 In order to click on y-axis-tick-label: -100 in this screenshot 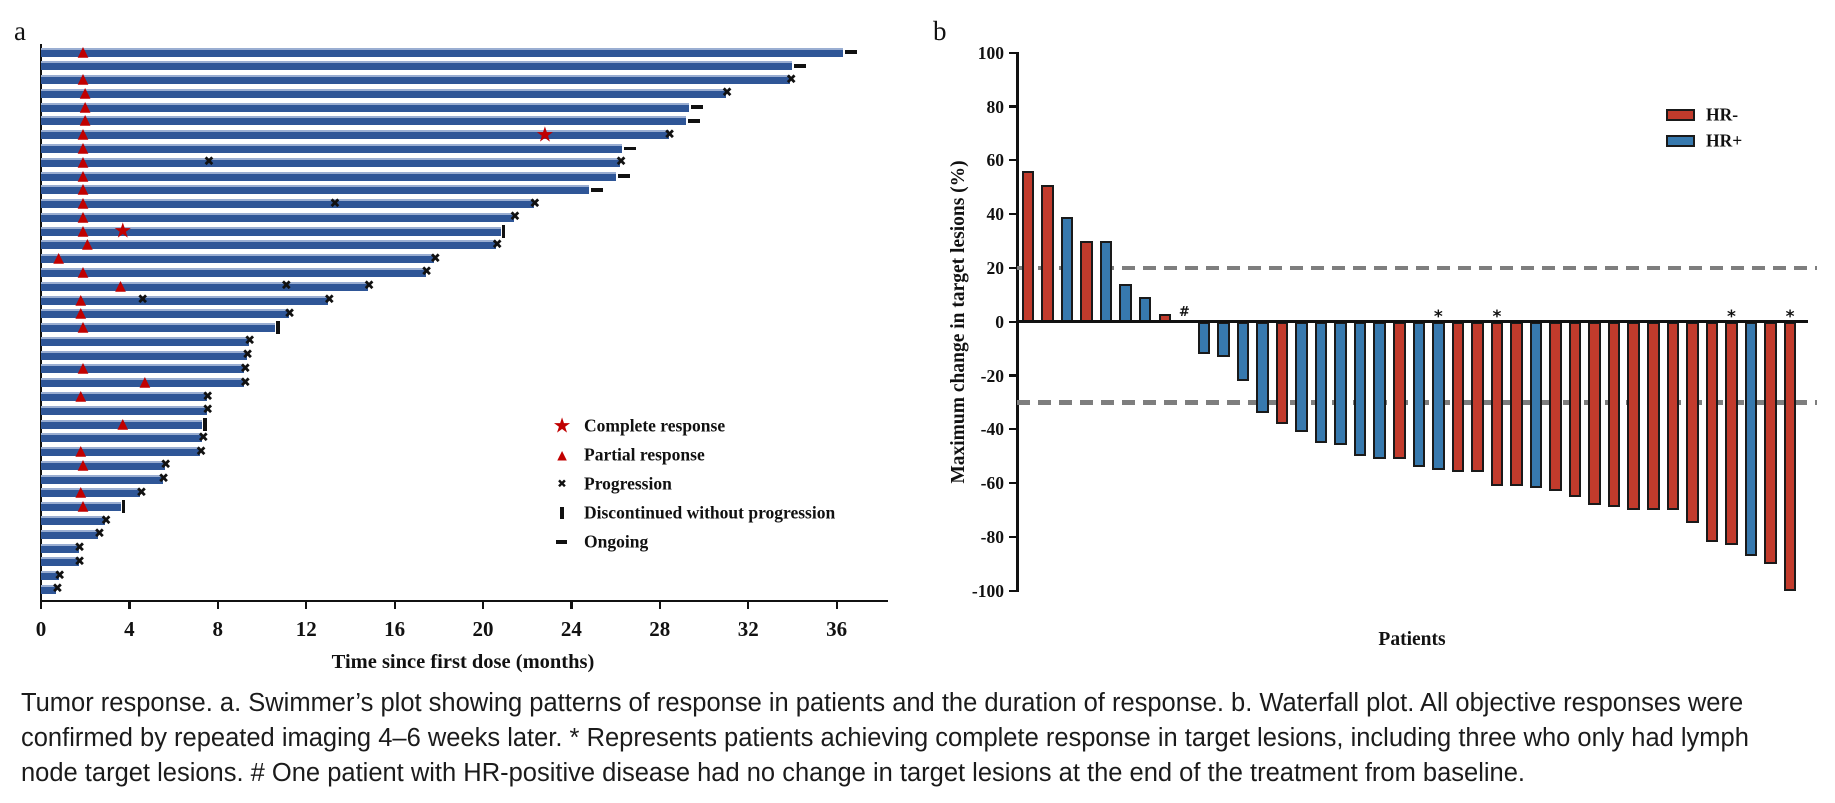, I will do `click(987, 590)`.